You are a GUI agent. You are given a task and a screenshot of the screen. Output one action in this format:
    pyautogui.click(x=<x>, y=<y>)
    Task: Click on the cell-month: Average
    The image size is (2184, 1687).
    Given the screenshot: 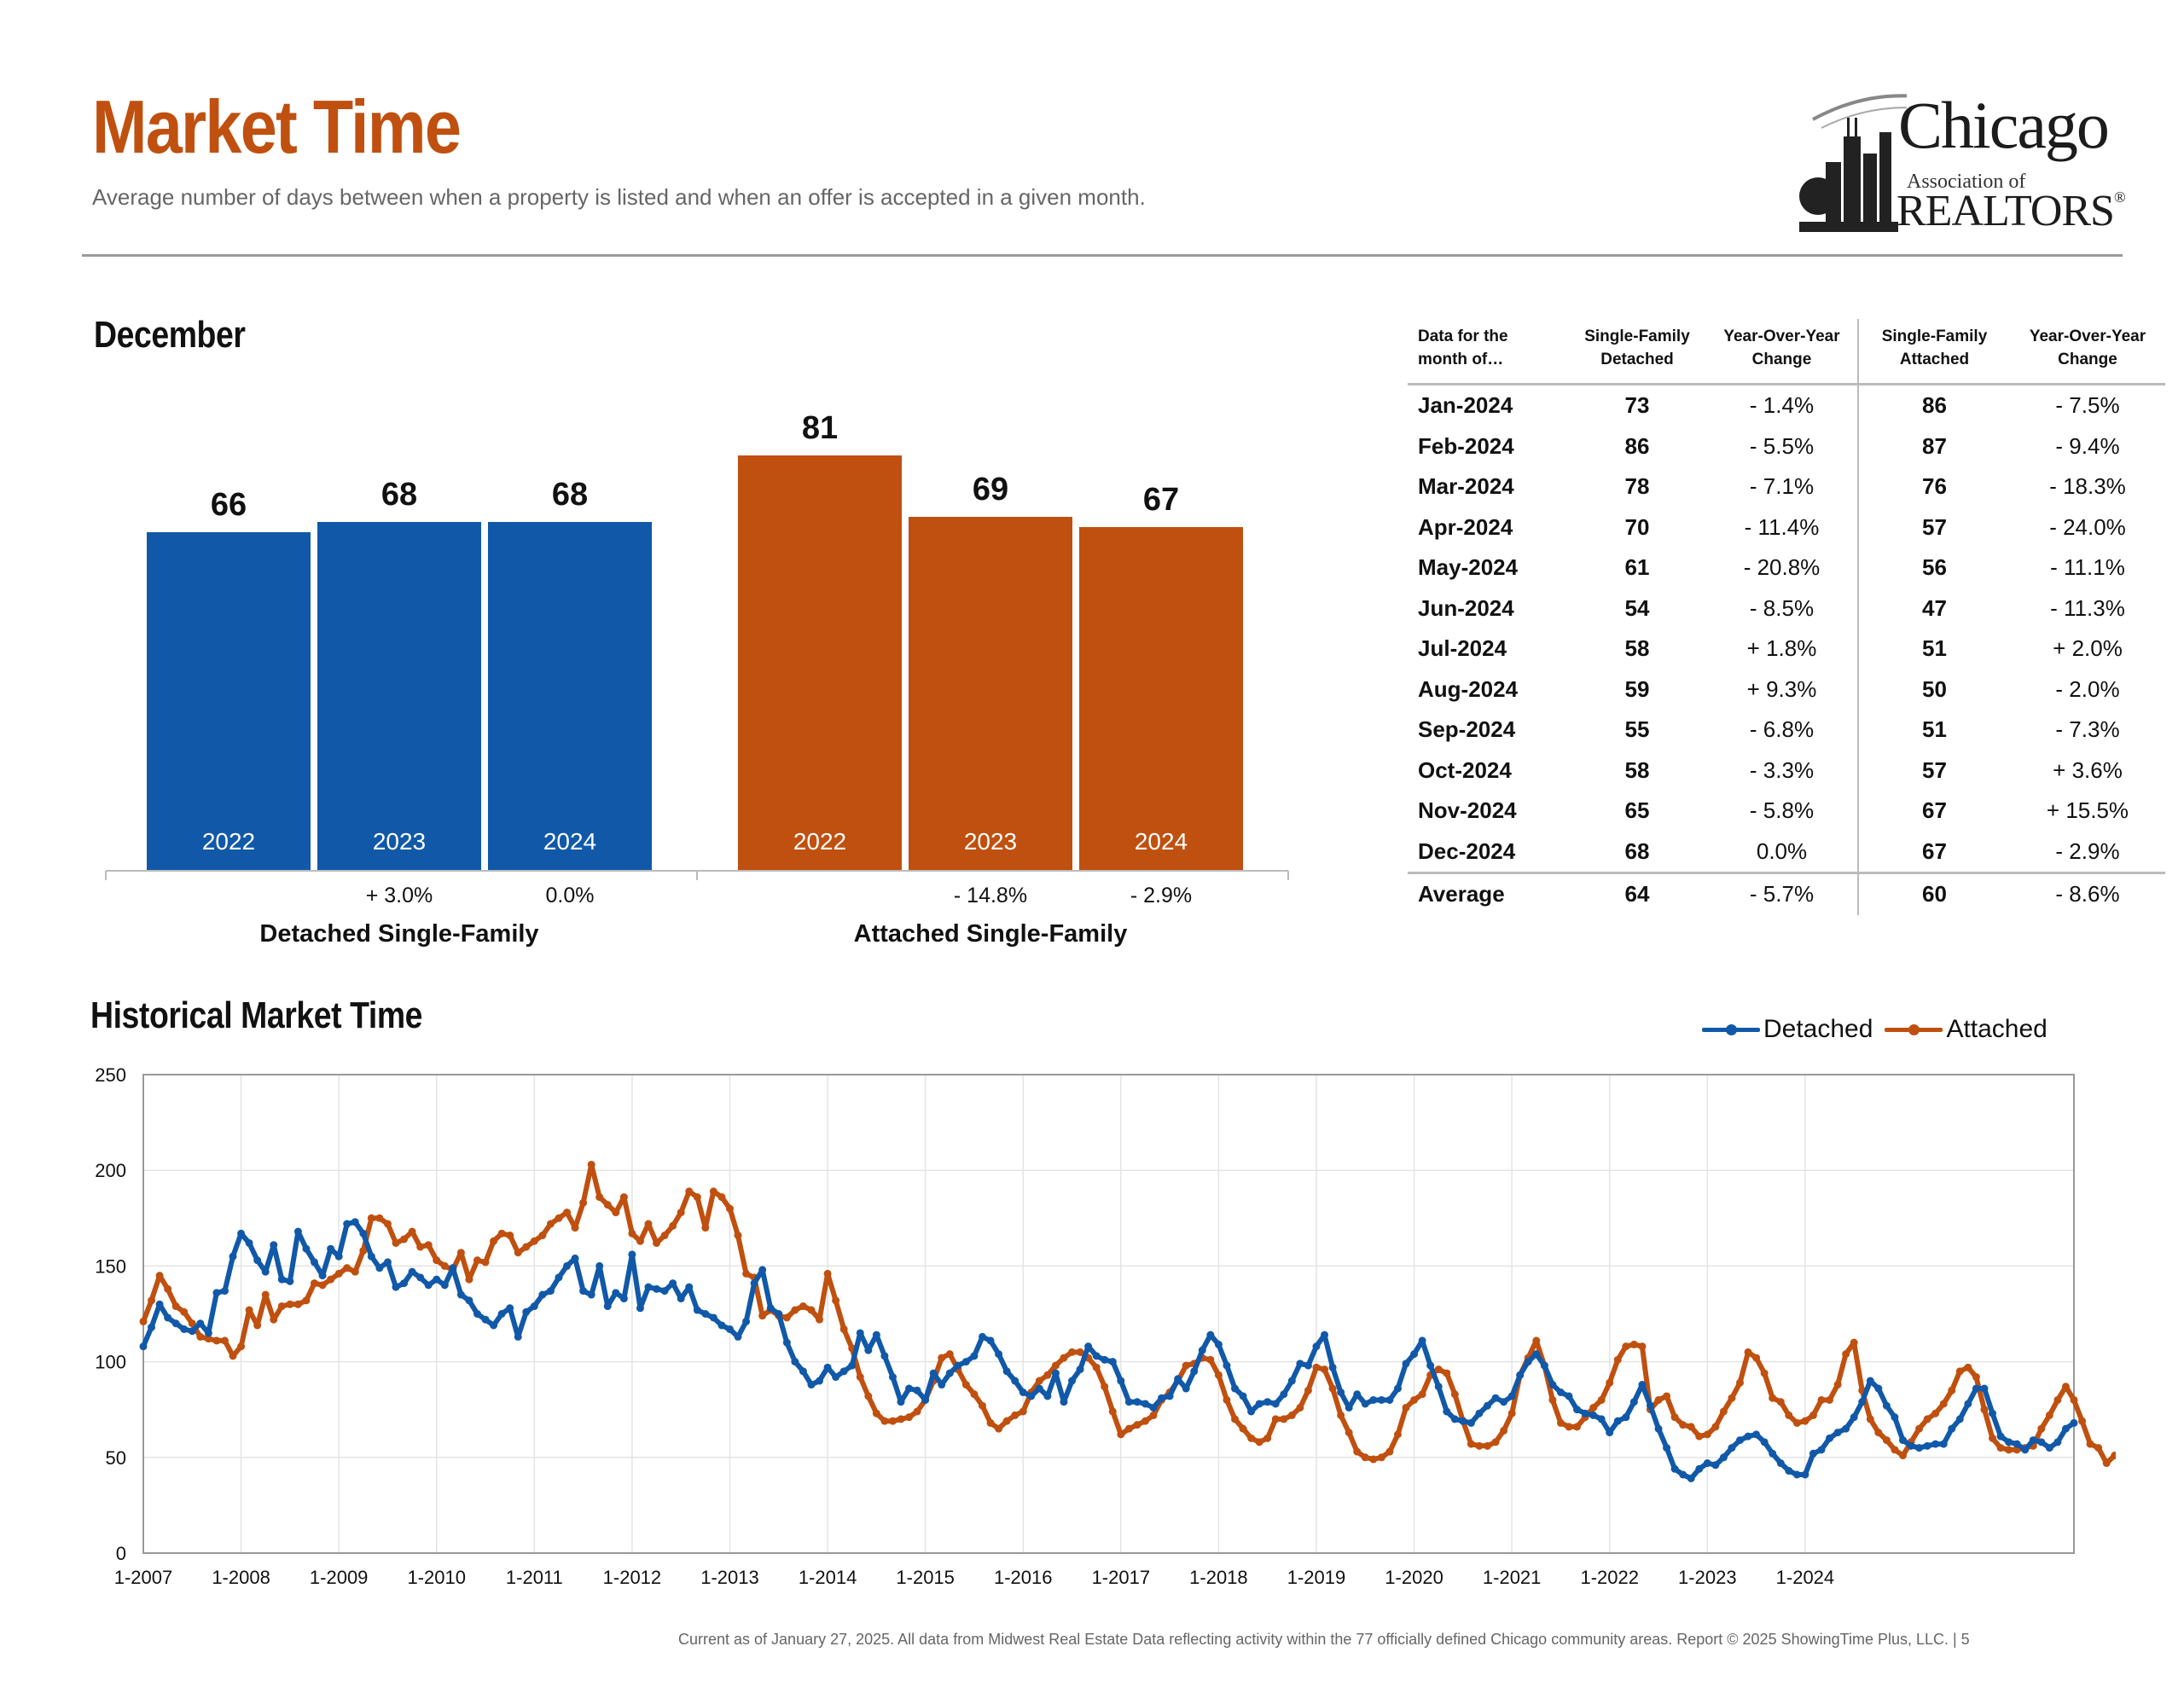 What is the action you would take?
    pyautogui.click(x=1488, y=894)
    